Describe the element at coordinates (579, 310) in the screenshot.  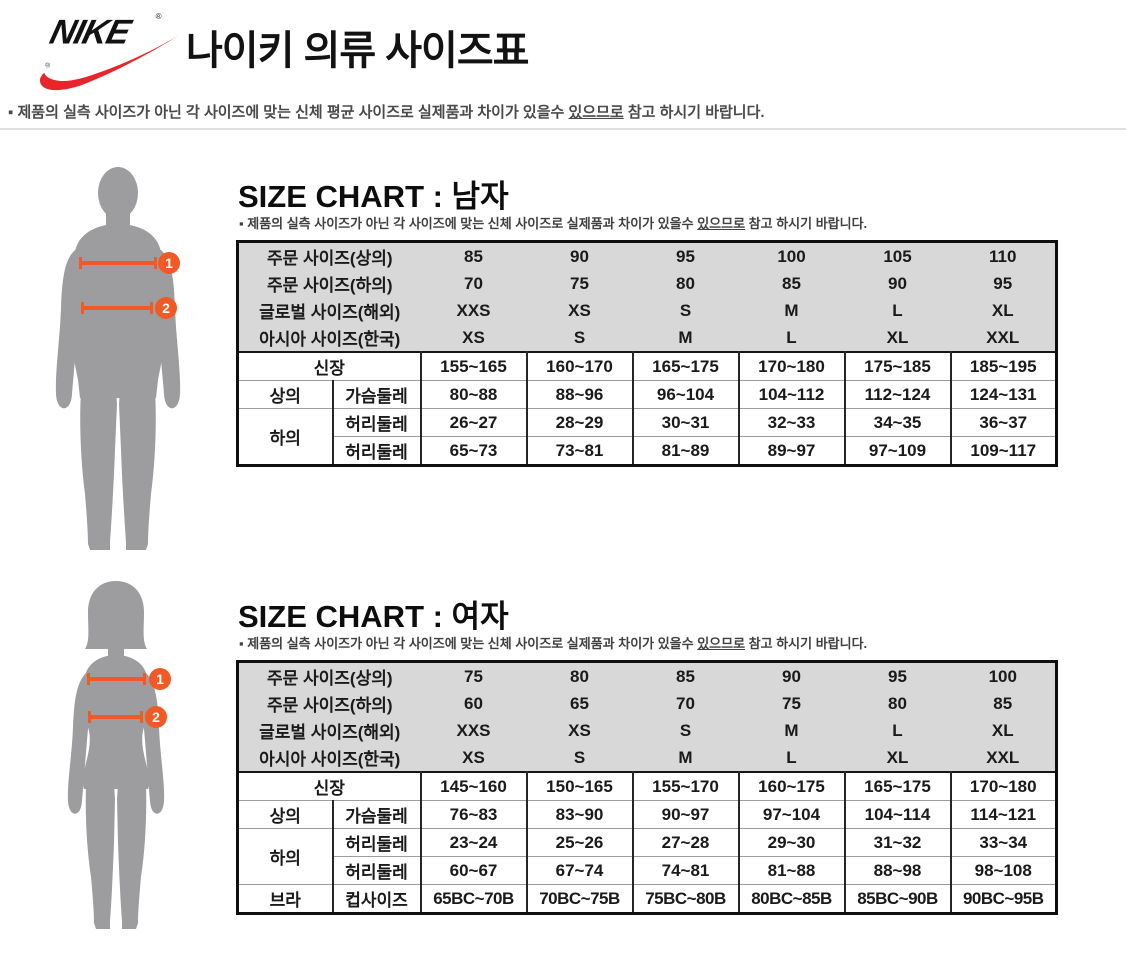
I see `cell: XS` at that location.